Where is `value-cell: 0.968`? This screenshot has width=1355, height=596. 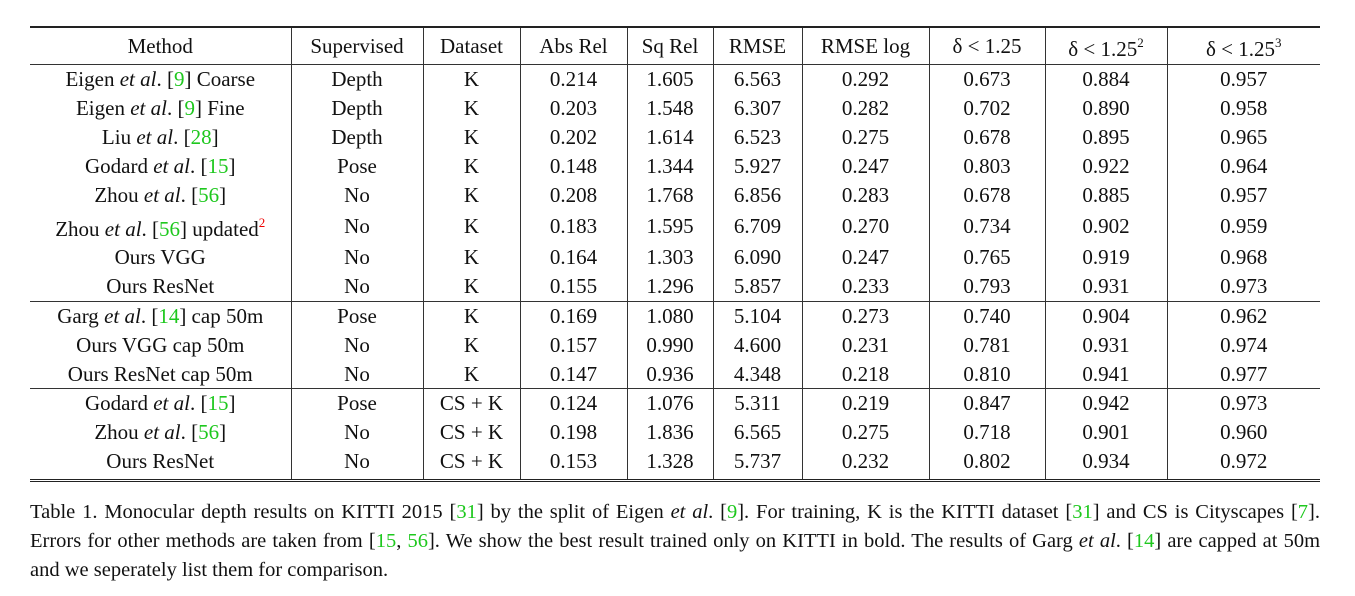 value-cell: 0.968 is located at coordinates (1243, 257).